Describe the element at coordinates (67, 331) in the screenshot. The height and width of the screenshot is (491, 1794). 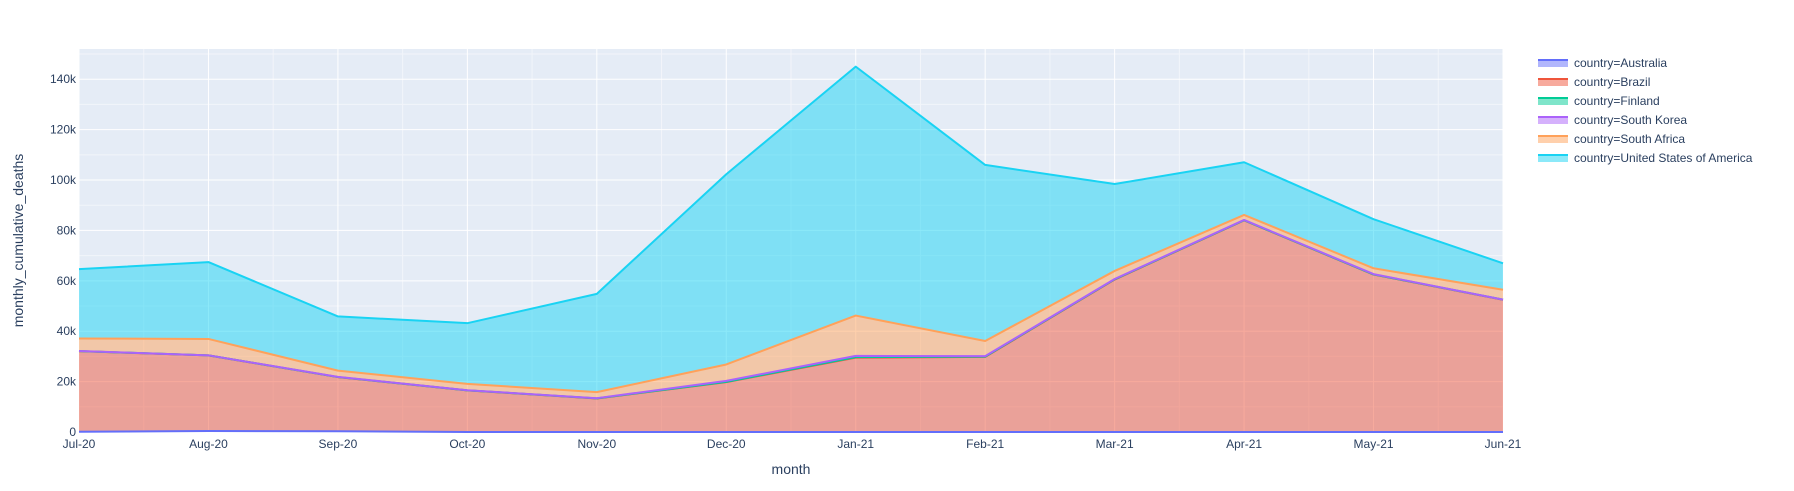
I see `y-tick-label: 40k` at that location.